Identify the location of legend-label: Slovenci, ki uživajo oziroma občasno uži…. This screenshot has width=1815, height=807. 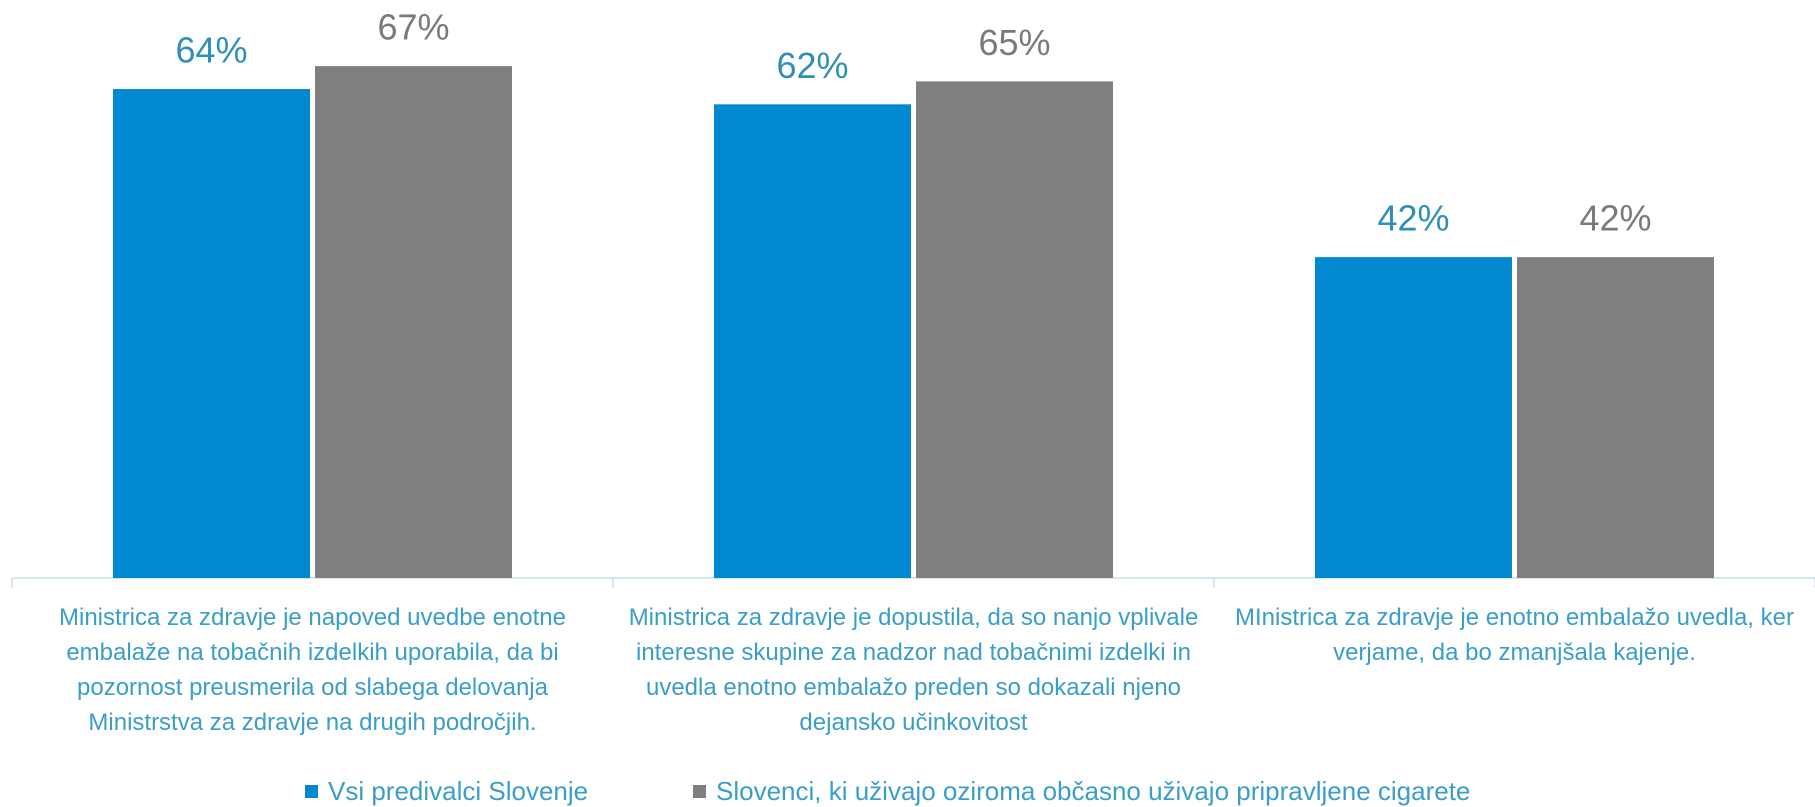
(1093, 791).